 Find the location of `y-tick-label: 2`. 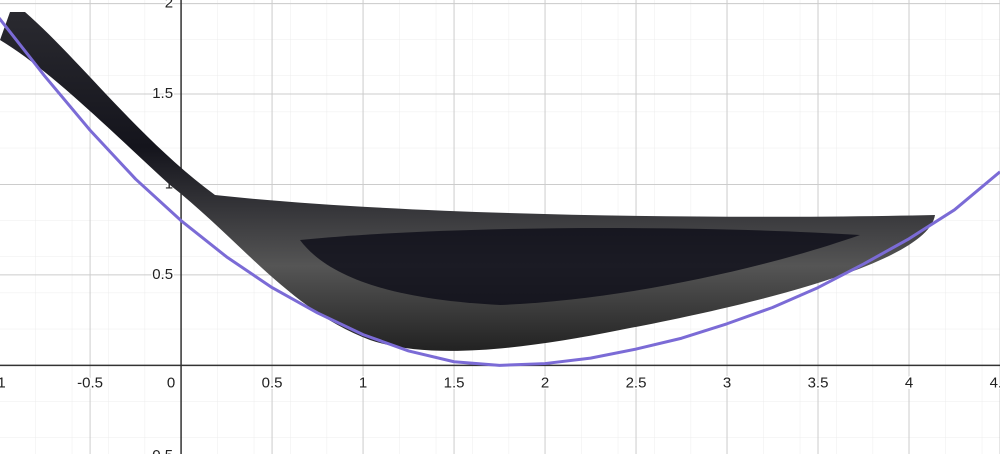

y-tick-label: 2 is located at coordinates (169, 6).